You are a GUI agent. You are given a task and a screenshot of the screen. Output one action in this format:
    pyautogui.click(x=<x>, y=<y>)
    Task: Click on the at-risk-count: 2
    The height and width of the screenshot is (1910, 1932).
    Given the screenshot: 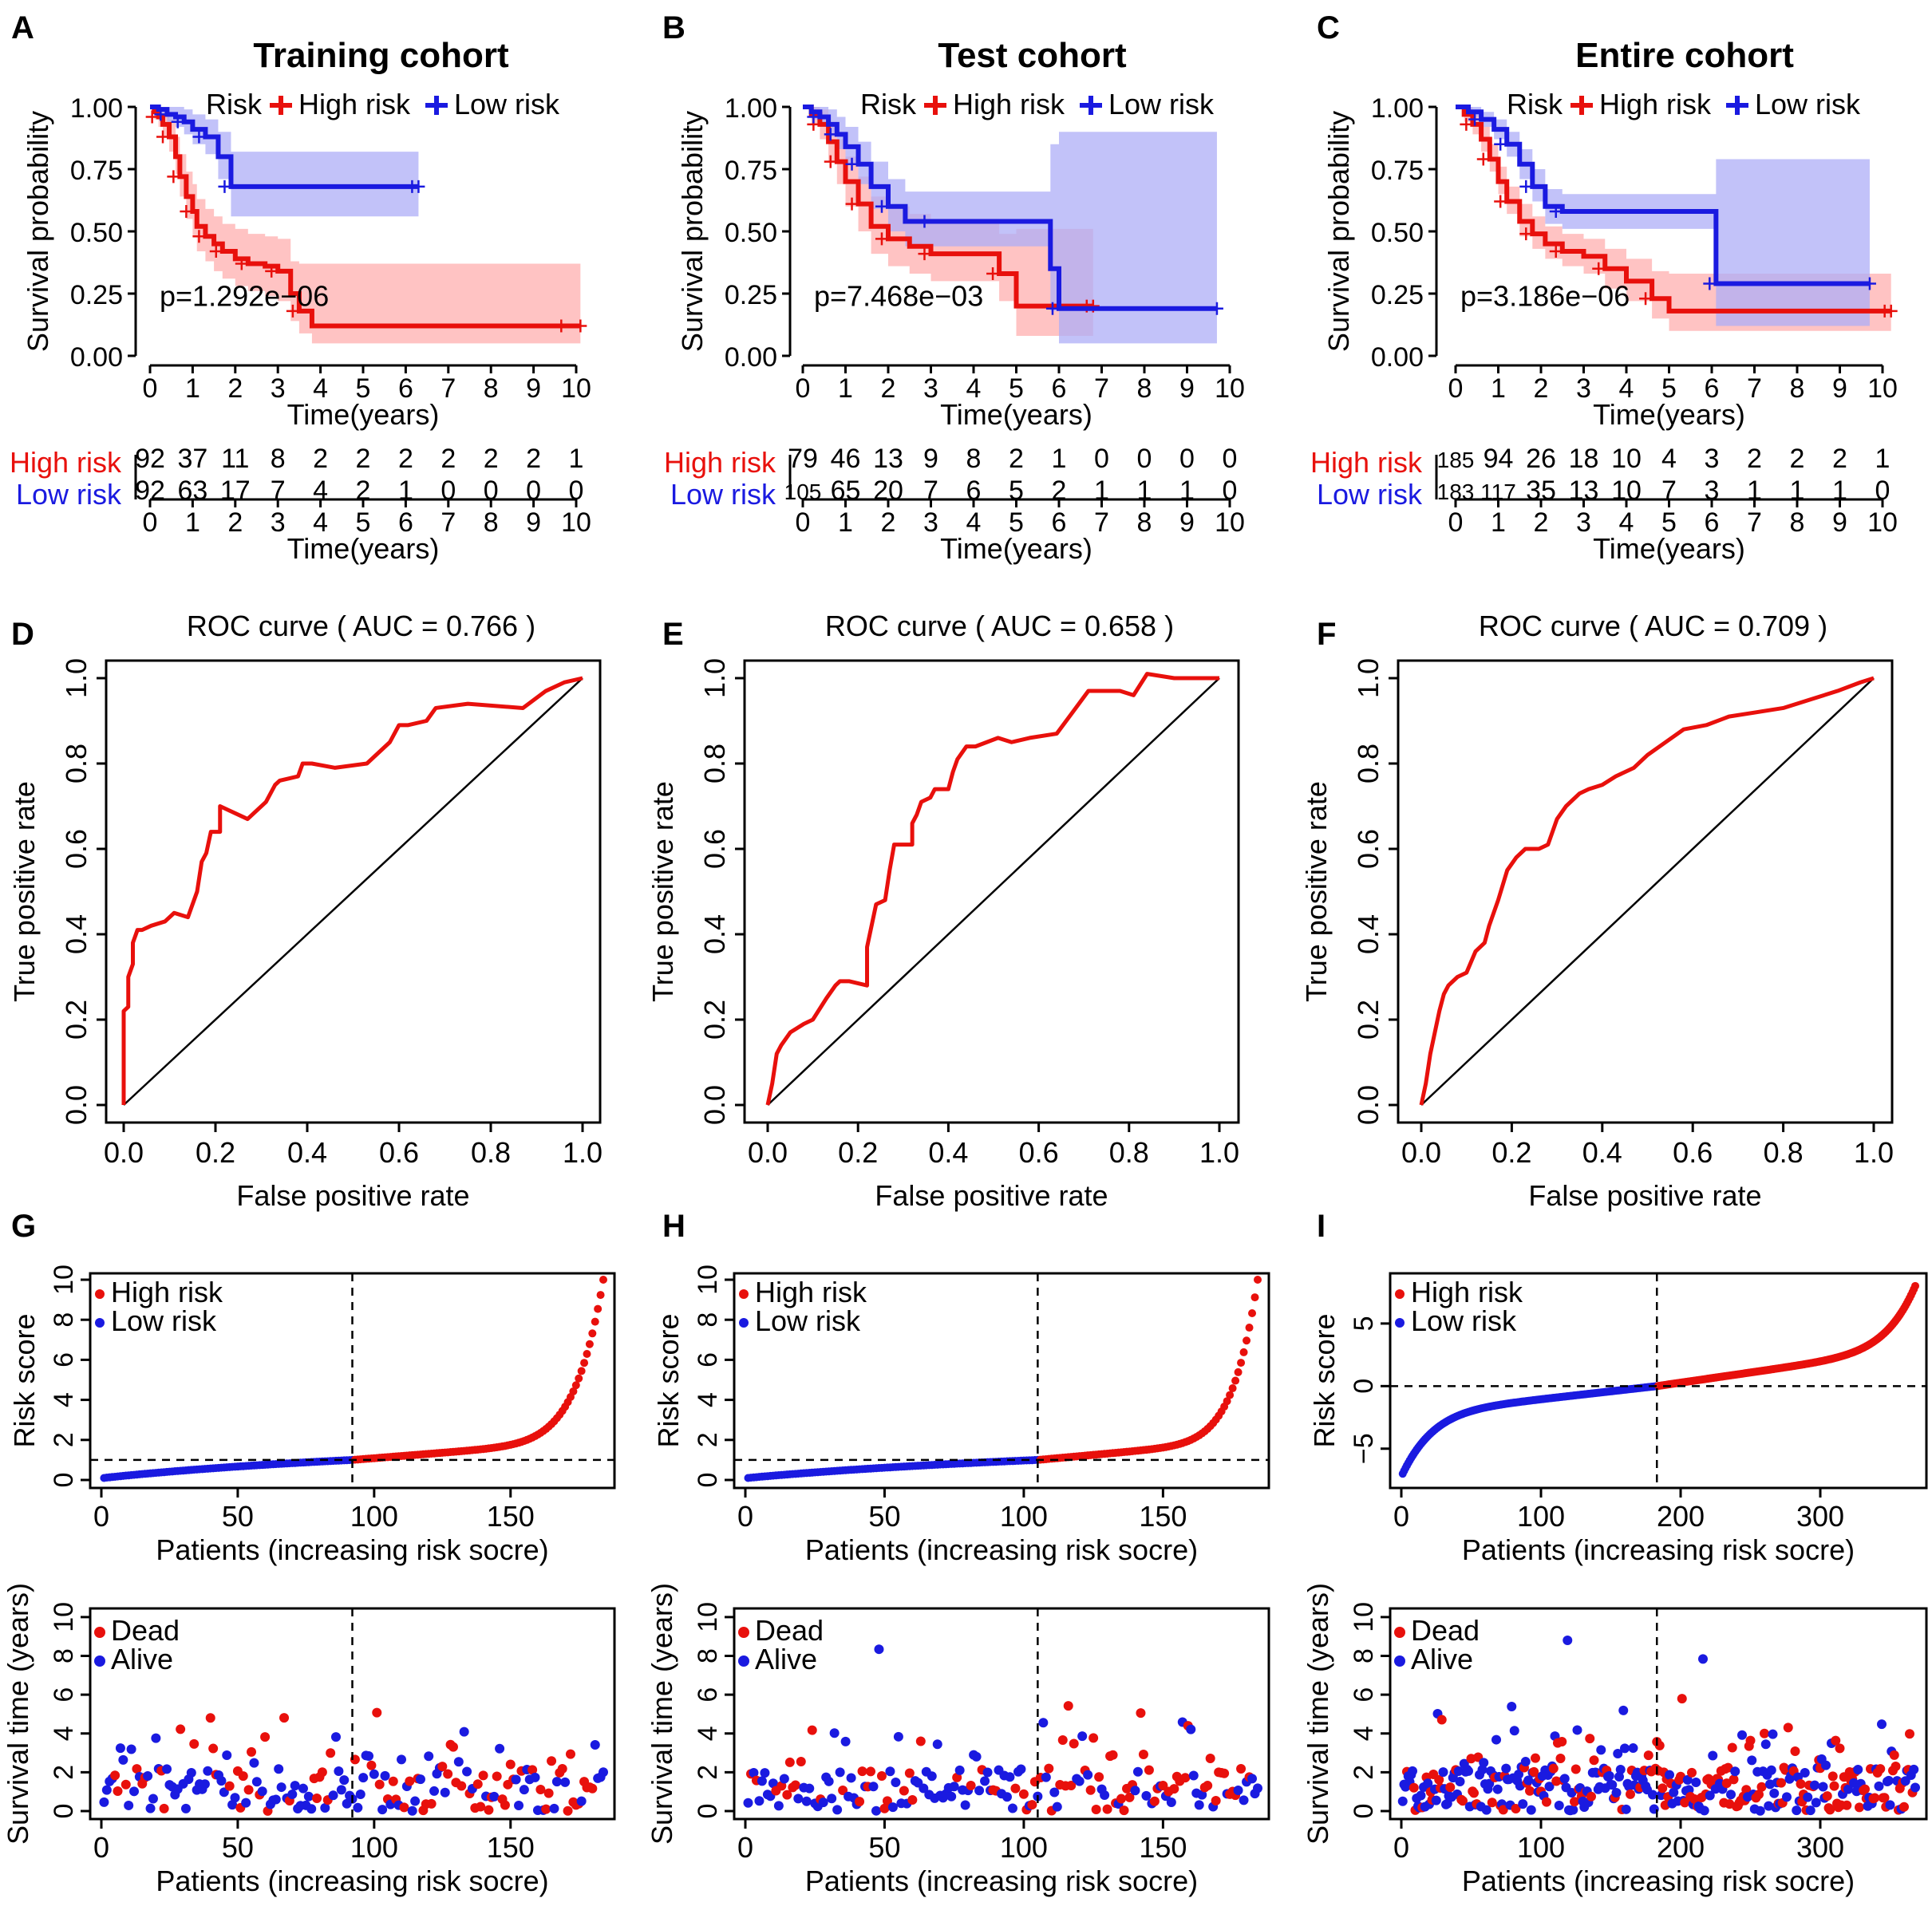 What is the action you would take?
    pyautogui.click(x=405, y=459)
    